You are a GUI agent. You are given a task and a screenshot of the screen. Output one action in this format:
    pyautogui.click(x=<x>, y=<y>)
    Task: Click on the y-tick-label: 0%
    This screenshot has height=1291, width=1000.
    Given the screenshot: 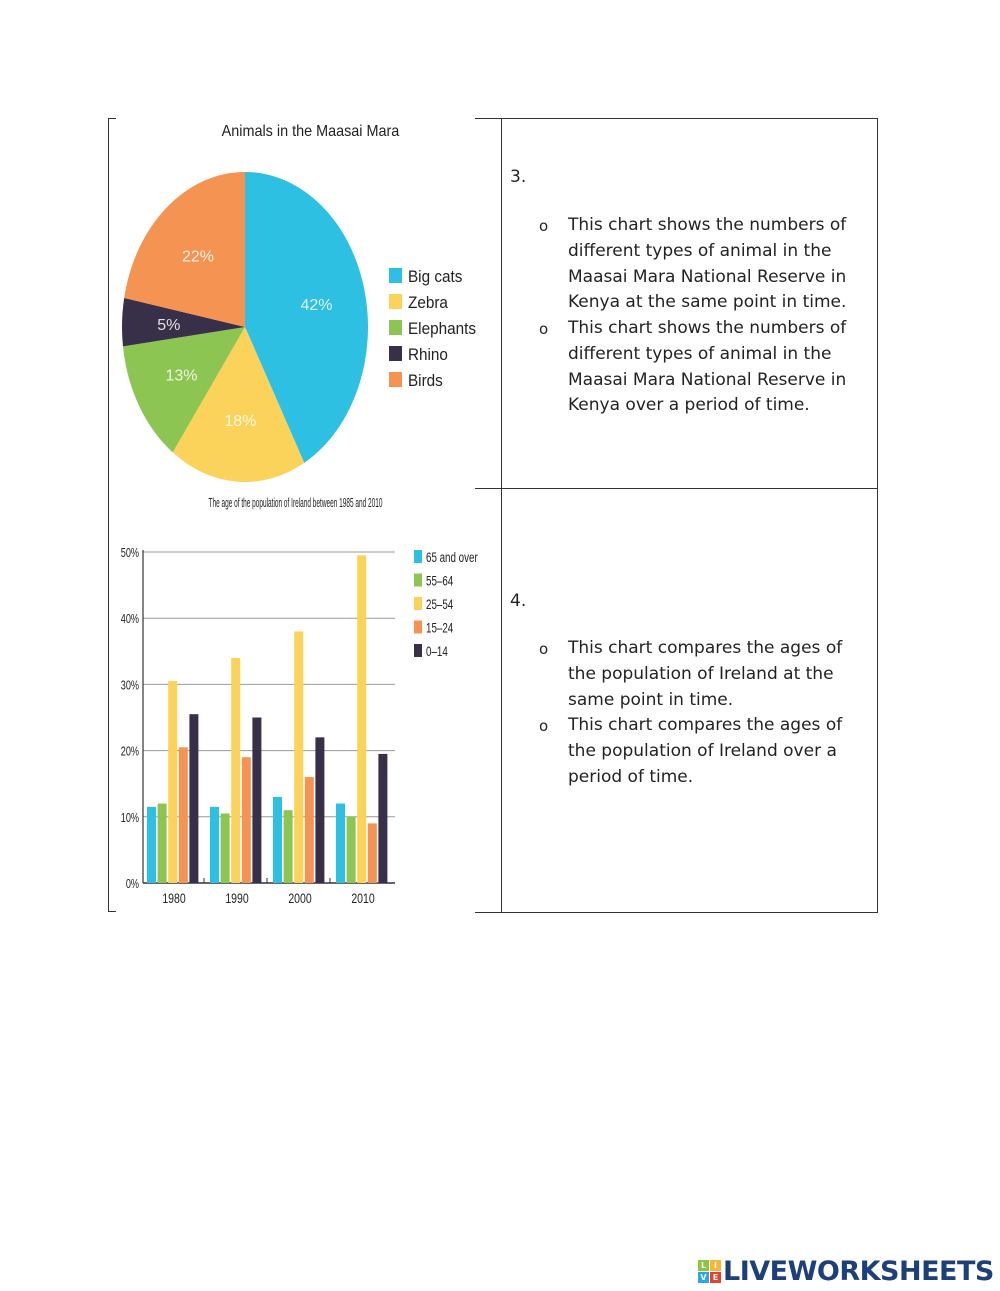 What is the action you would take?
    pyautogui.click(x=132, y=885)
    